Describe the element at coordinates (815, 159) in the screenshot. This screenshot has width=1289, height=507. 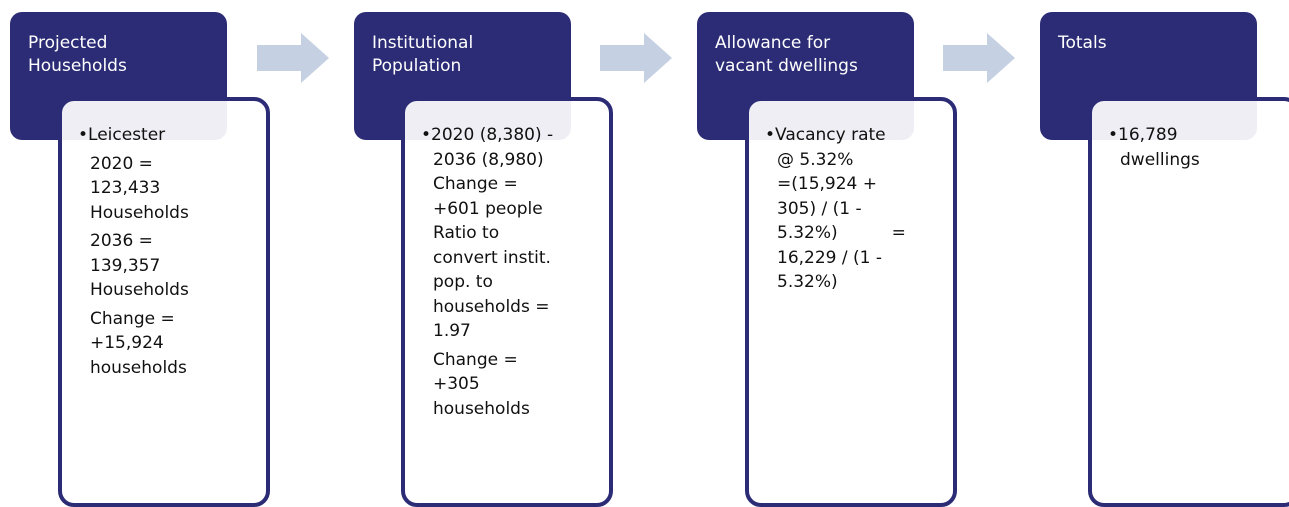
I see `text-line: @ 5.32%` at that location.